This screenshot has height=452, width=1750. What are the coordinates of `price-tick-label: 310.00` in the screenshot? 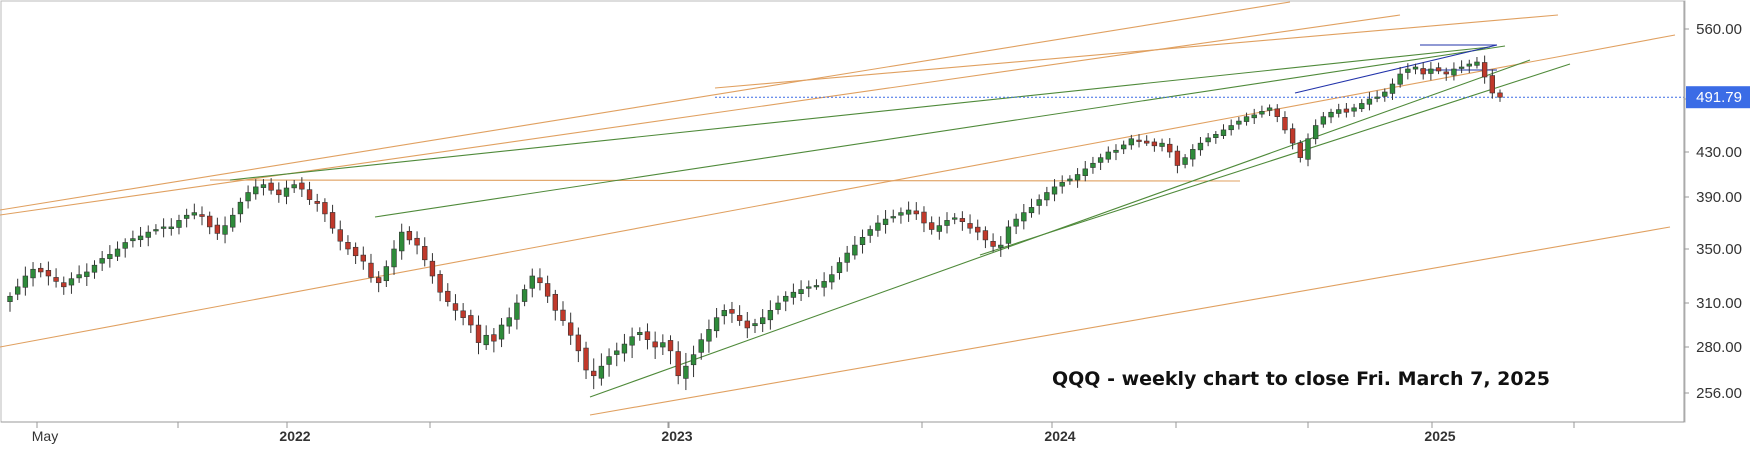 It's located at (1719, 303).